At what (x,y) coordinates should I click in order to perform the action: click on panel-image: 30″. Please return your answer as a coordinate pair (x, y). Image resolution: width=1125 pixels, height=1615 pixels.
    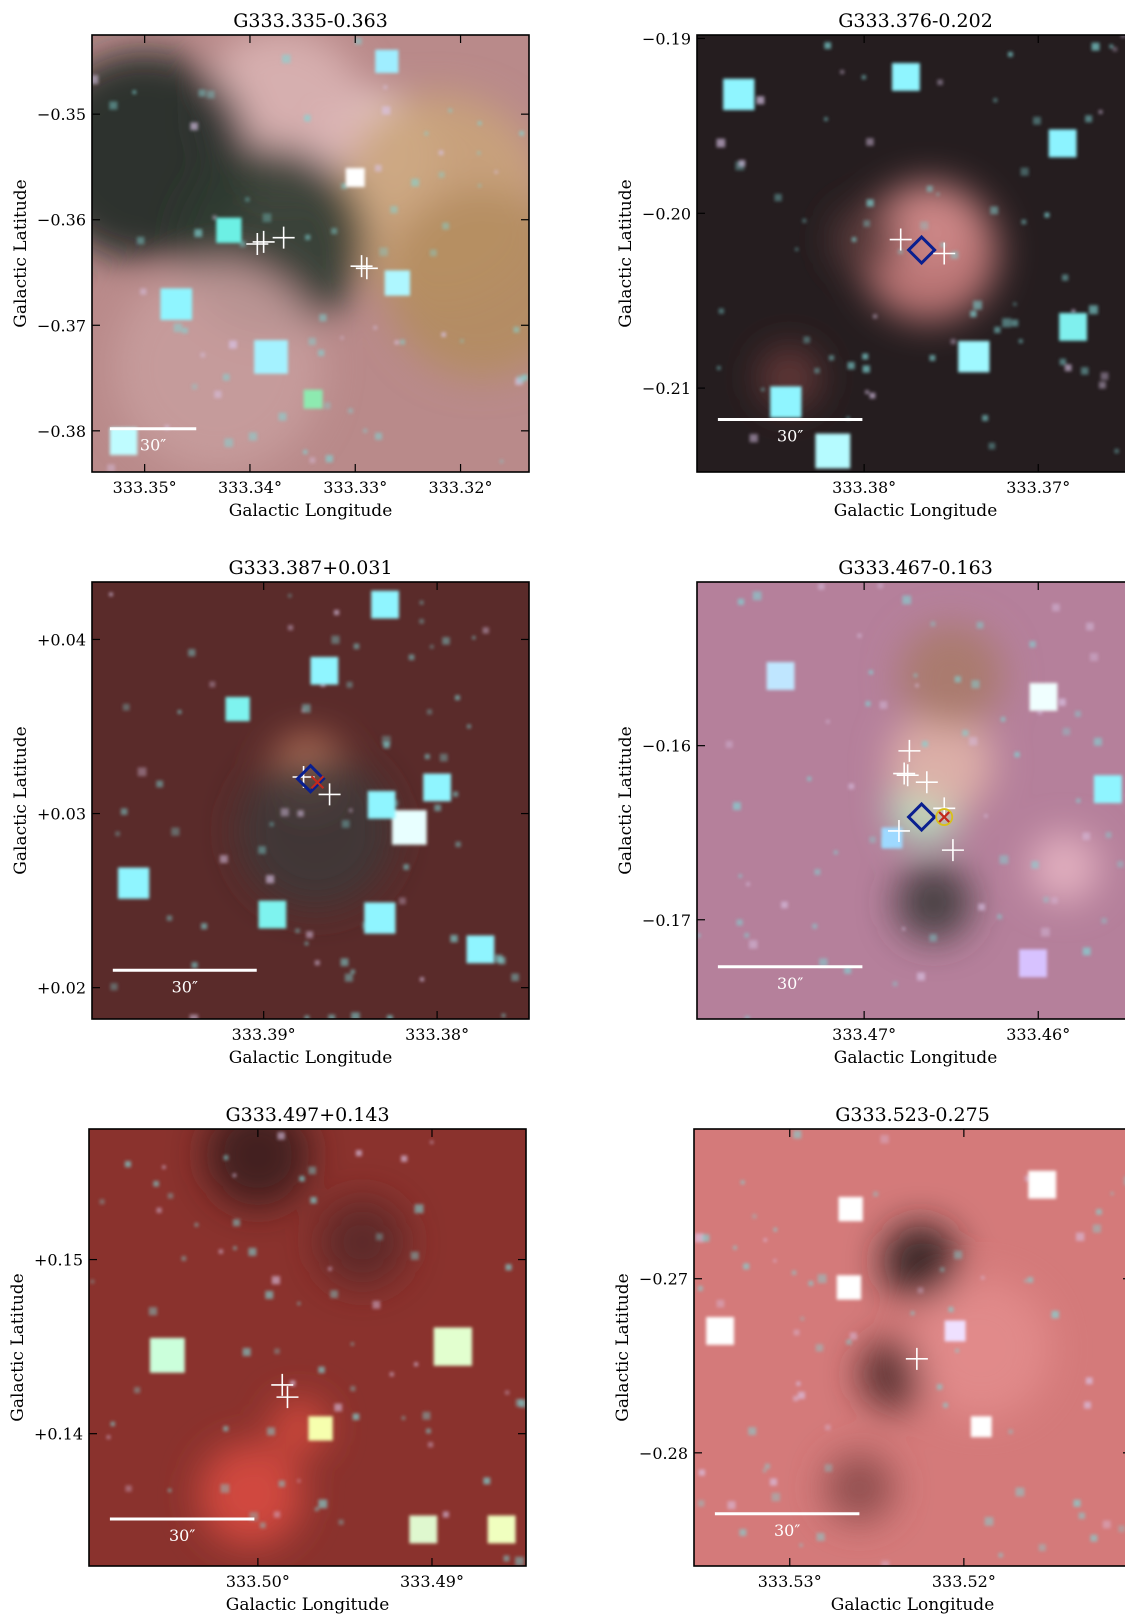
    Looking at the image, I should click on (310, 253).